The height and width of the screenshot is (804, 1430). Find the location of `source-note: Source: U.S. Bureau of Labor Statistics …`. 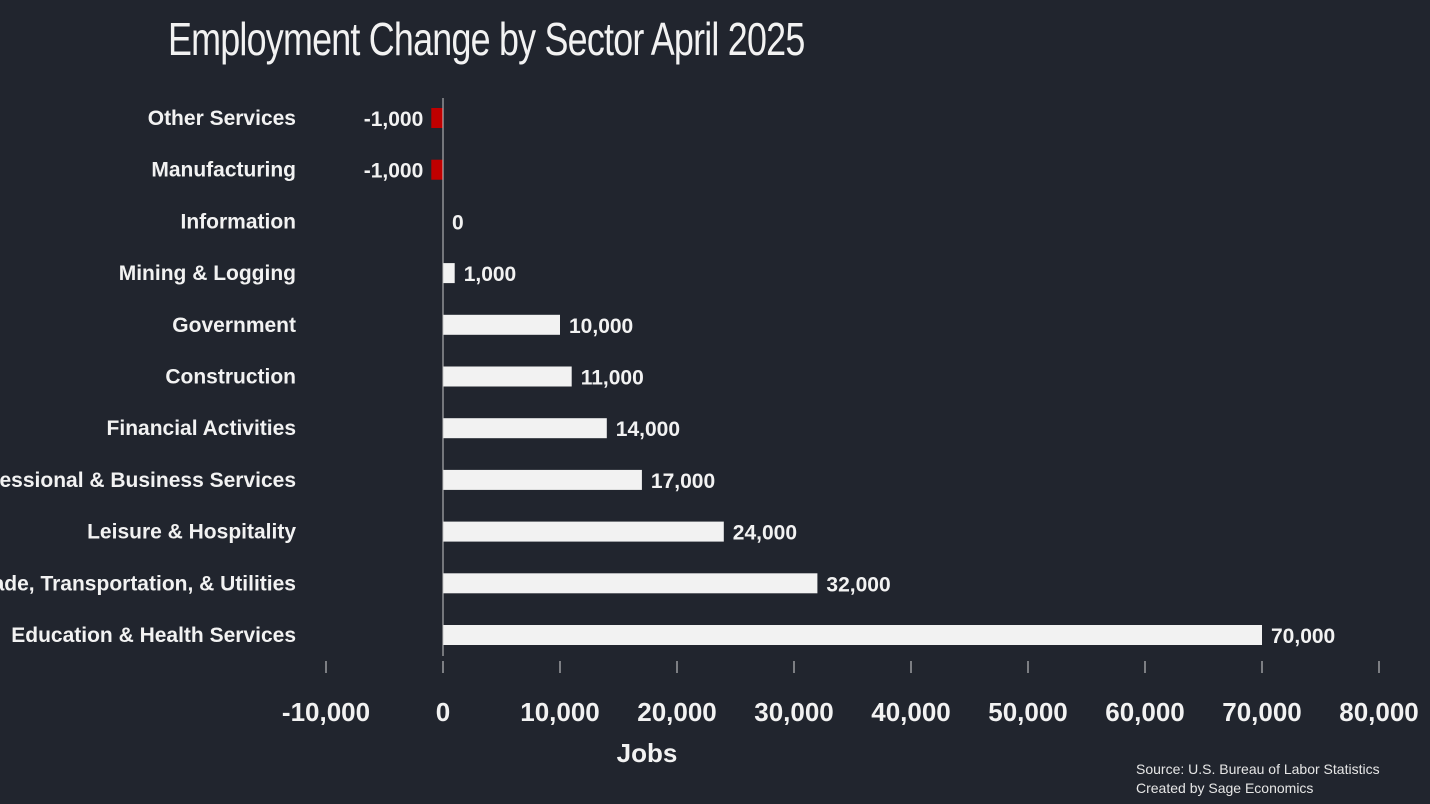

source-note: Source: U.S. Bureau of Labor Statistics … is located at coordinates (1258, 779).